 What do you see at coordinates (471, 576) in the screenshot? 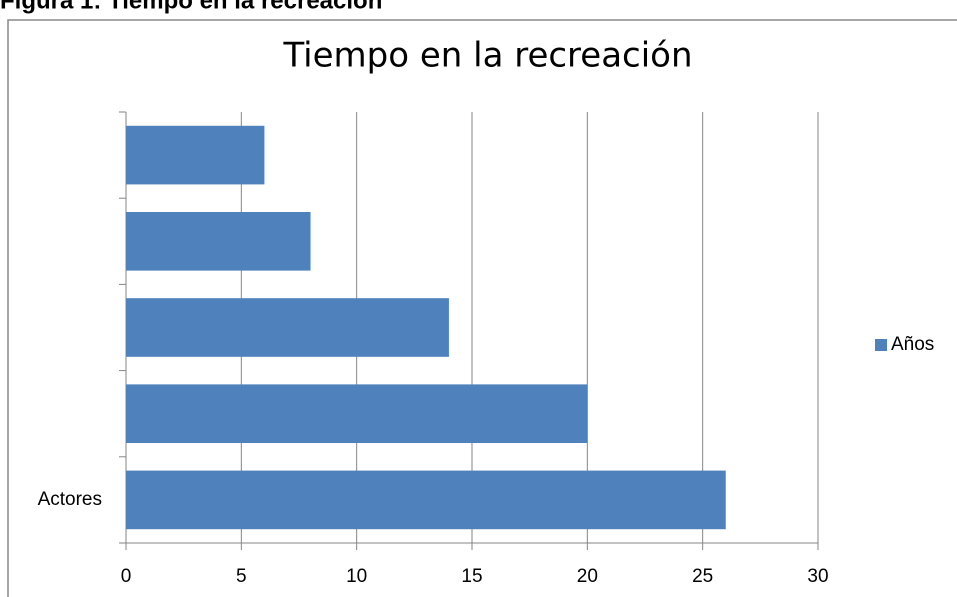
I see `x-tick-label: 15` at bounding box center [471, 576].